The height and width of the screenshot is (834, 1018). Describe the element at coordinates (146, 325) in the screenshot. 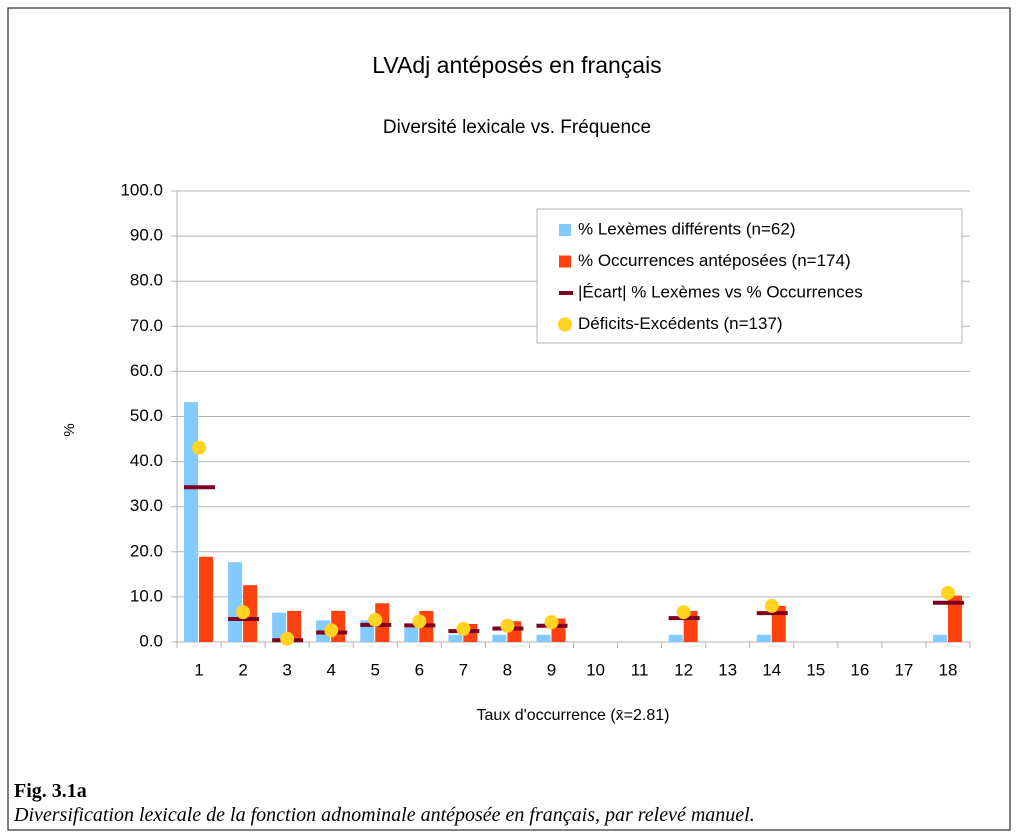

I see `y-tick-label: 70.0` at that location.